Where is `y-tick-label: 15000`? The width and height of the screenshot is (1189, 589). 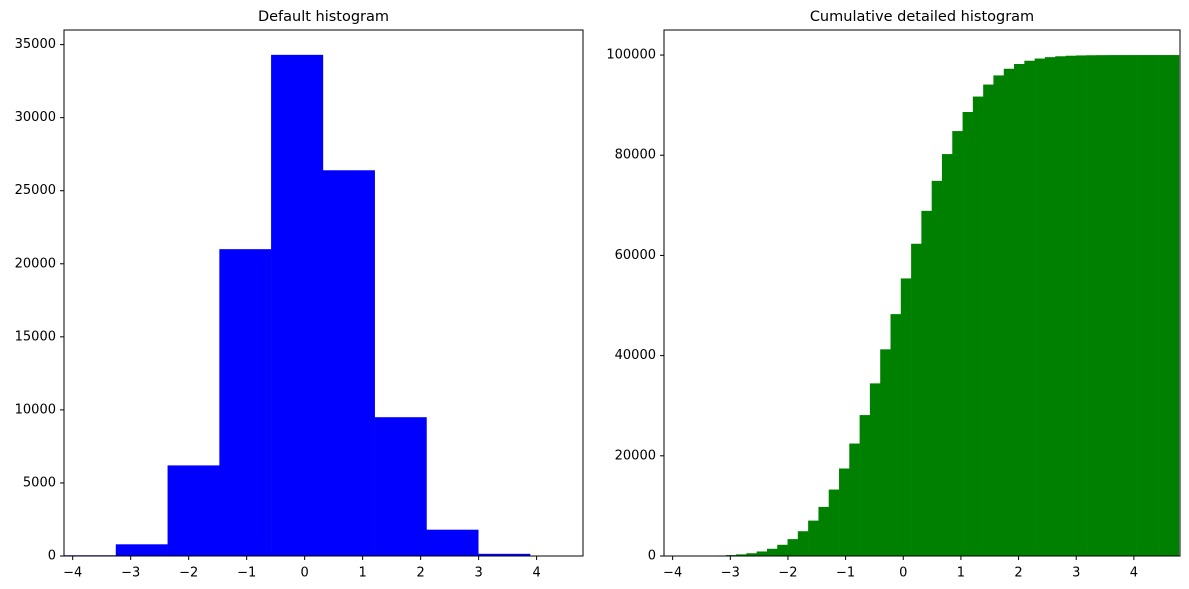 y-tick-label: 15000 is located at coordinates (35, 336).